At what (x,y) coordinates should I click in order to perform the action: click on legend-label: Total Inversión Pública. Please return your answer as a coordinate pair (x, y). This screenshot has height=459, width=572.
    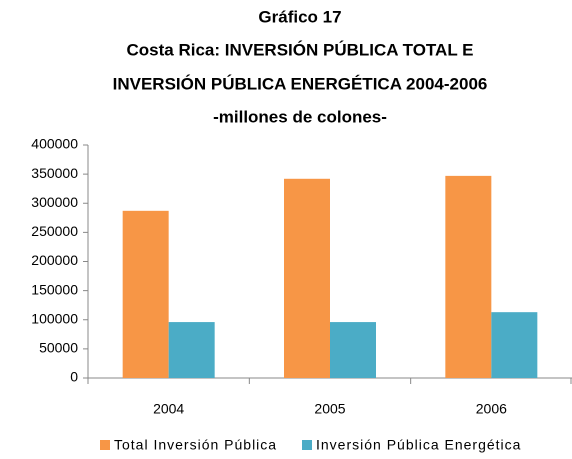
    Looking at the image, I should click on (195, 445).